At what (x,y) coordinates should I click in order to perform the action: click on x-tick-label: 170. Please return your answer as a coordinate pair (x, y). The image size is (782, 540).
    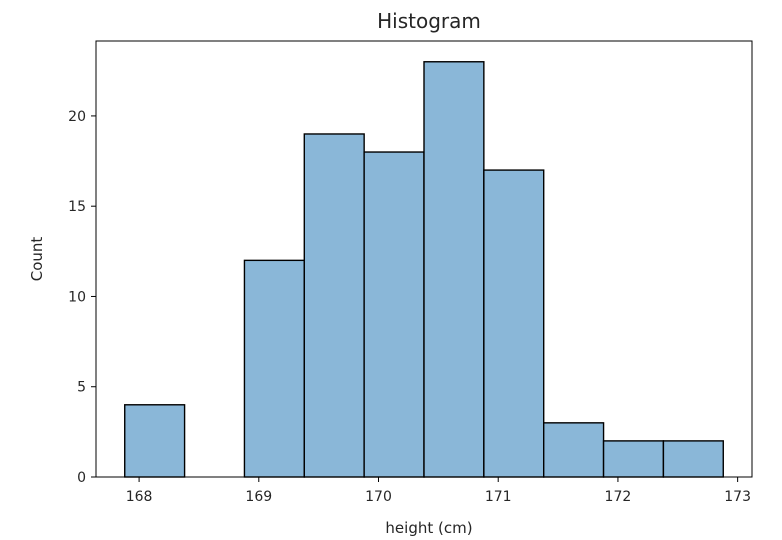
    Looking at the image, I should click on (378, 497).